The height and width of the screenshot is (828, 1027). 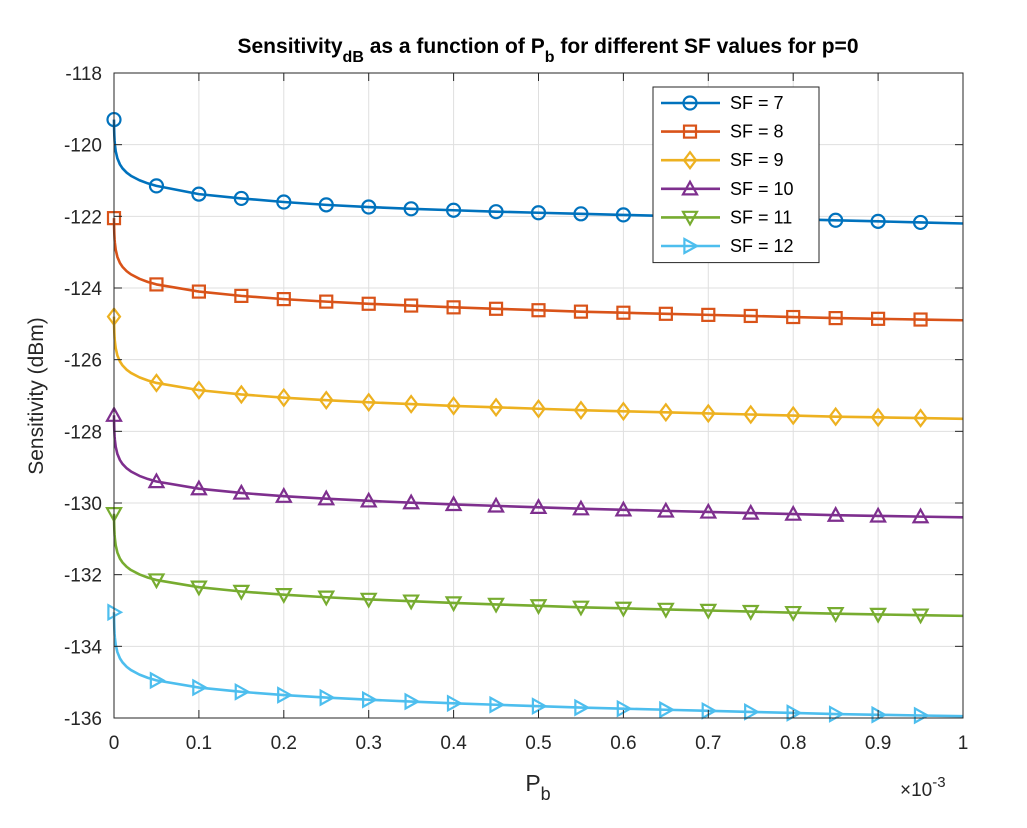 What do you see at coordinates (878, 743) in the screenshot?
I see `x-tick-label: 0.9` at bounding box center [878, 743].